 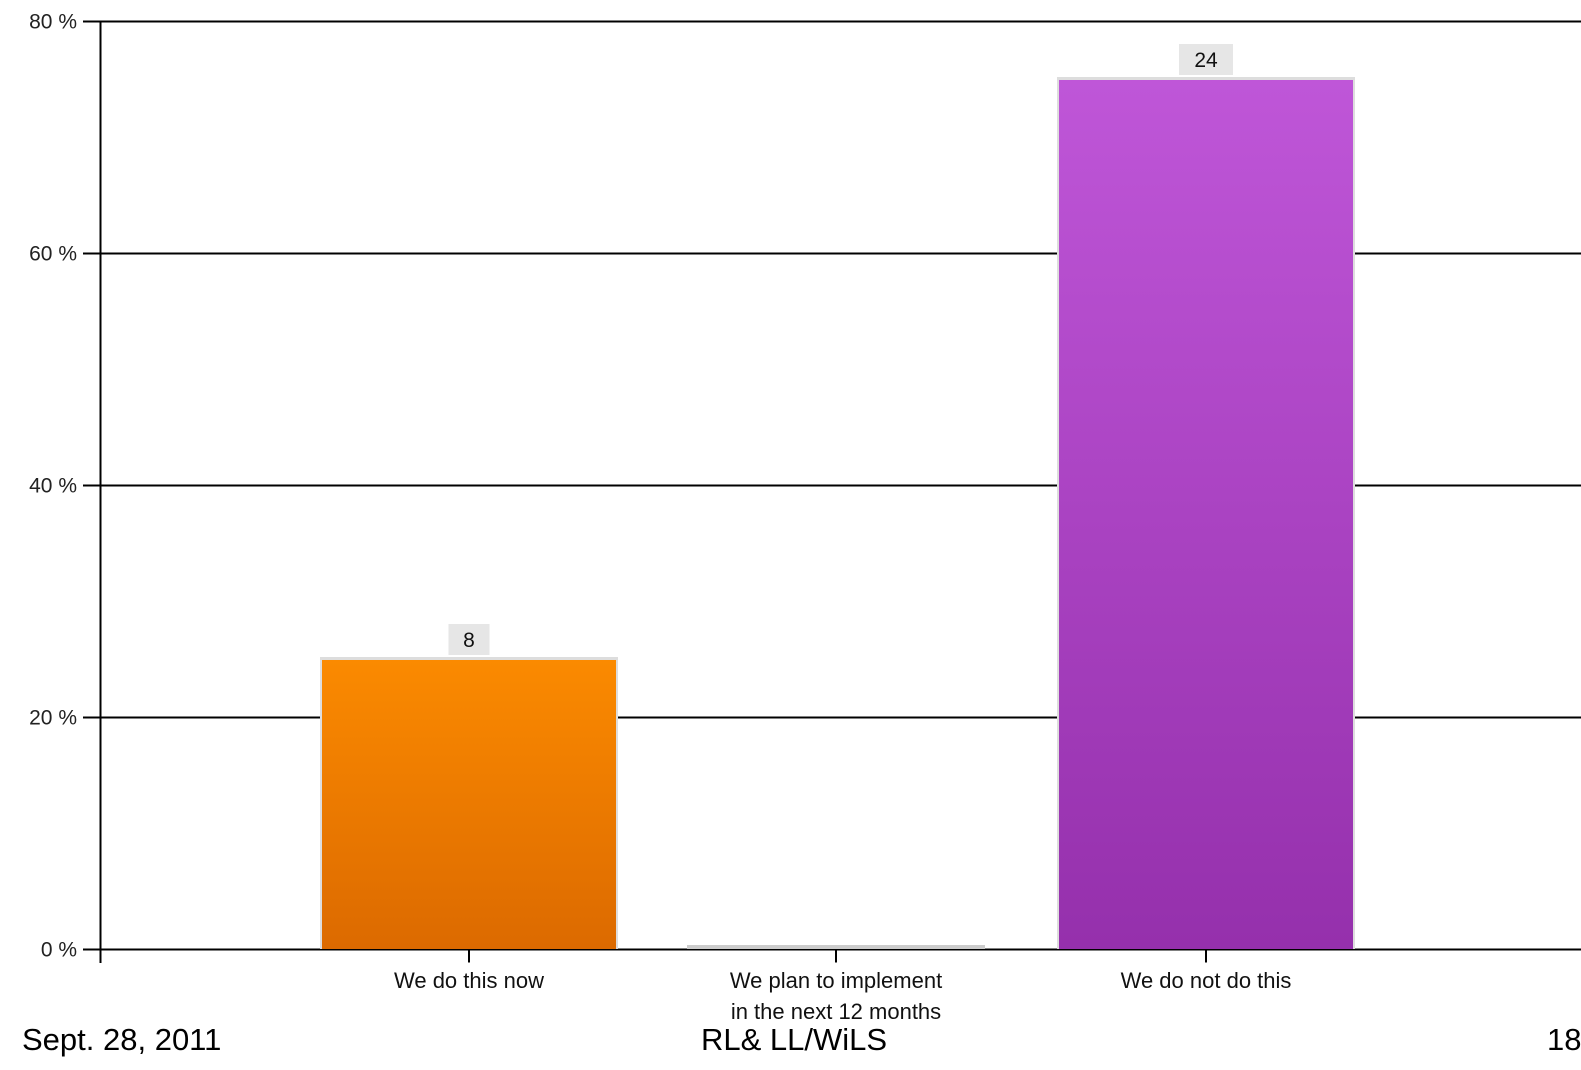 I want to click on footer-date: Sept. 28, 2011, so click(x=122, y=1039).